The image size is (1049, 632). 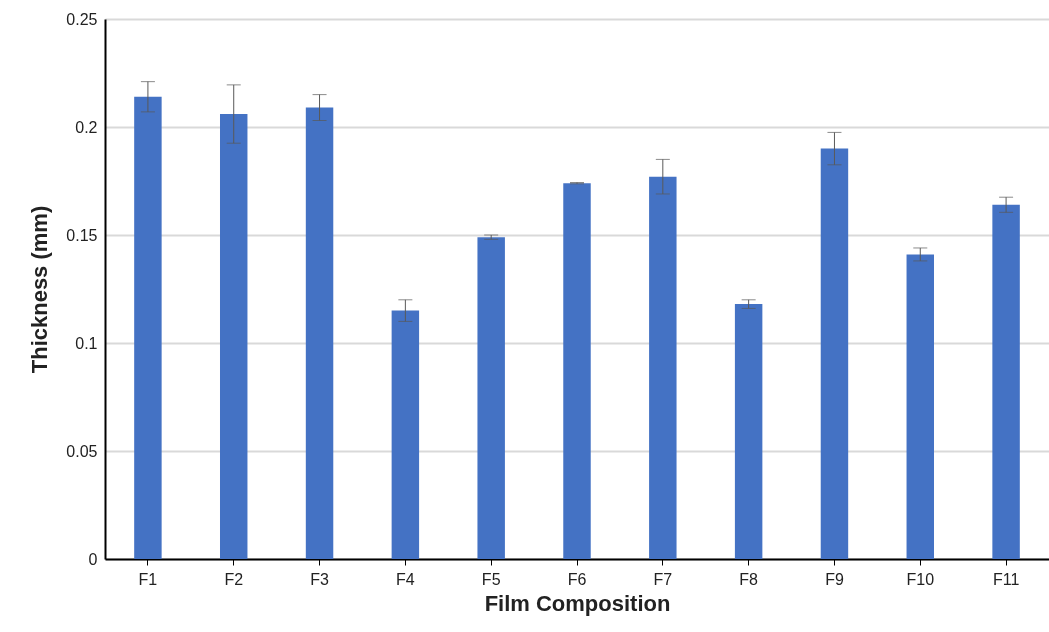 I want to click on y-tick-label: 0.1, so click(x=86, y=343).